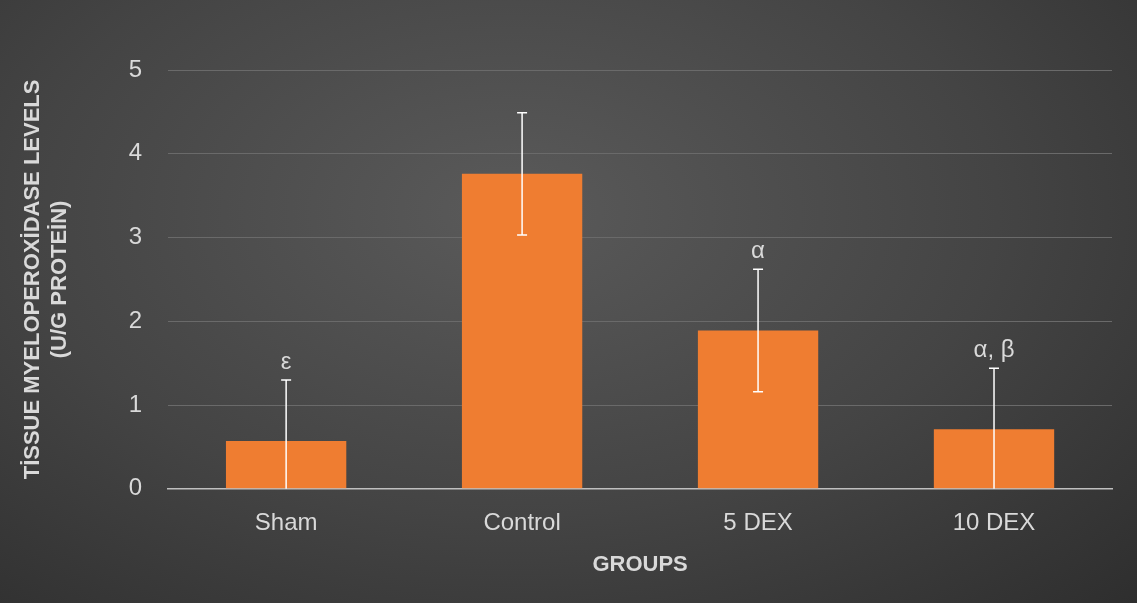 This screenshot has width=1137, height=603. Describe the element at coordinates (994, 521) in the screenshot. I see `x-tick-label: 10 DEX` at that location.